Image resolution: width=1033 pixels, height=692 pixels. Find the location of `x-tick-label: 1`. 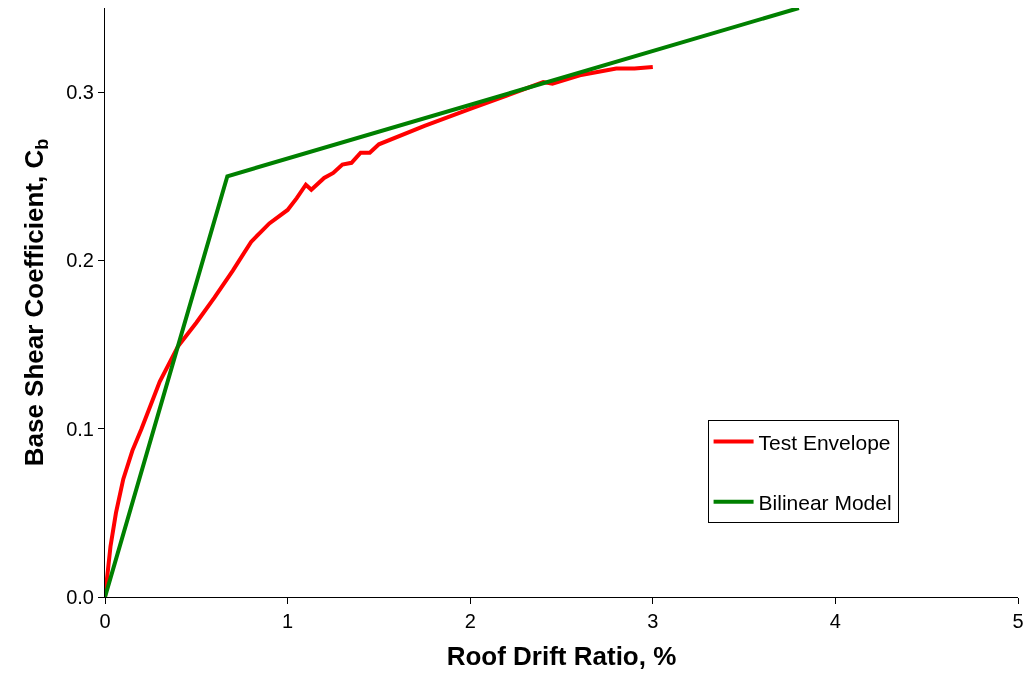

x-tick-label: 1 is located at coordinates (288, 621).